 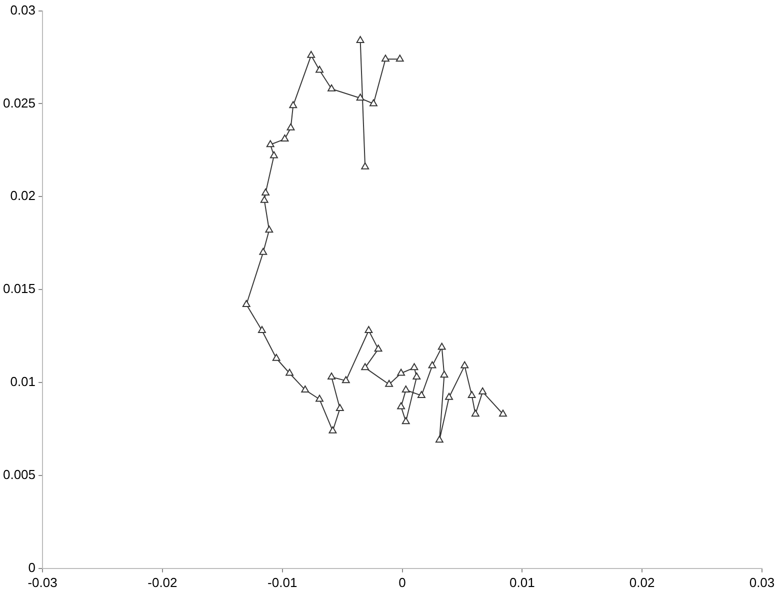 What do you see at coordinates (522, 582) in the screenshot?
I see `x-tick-label: 0.01` at bounding box center [522, 582].